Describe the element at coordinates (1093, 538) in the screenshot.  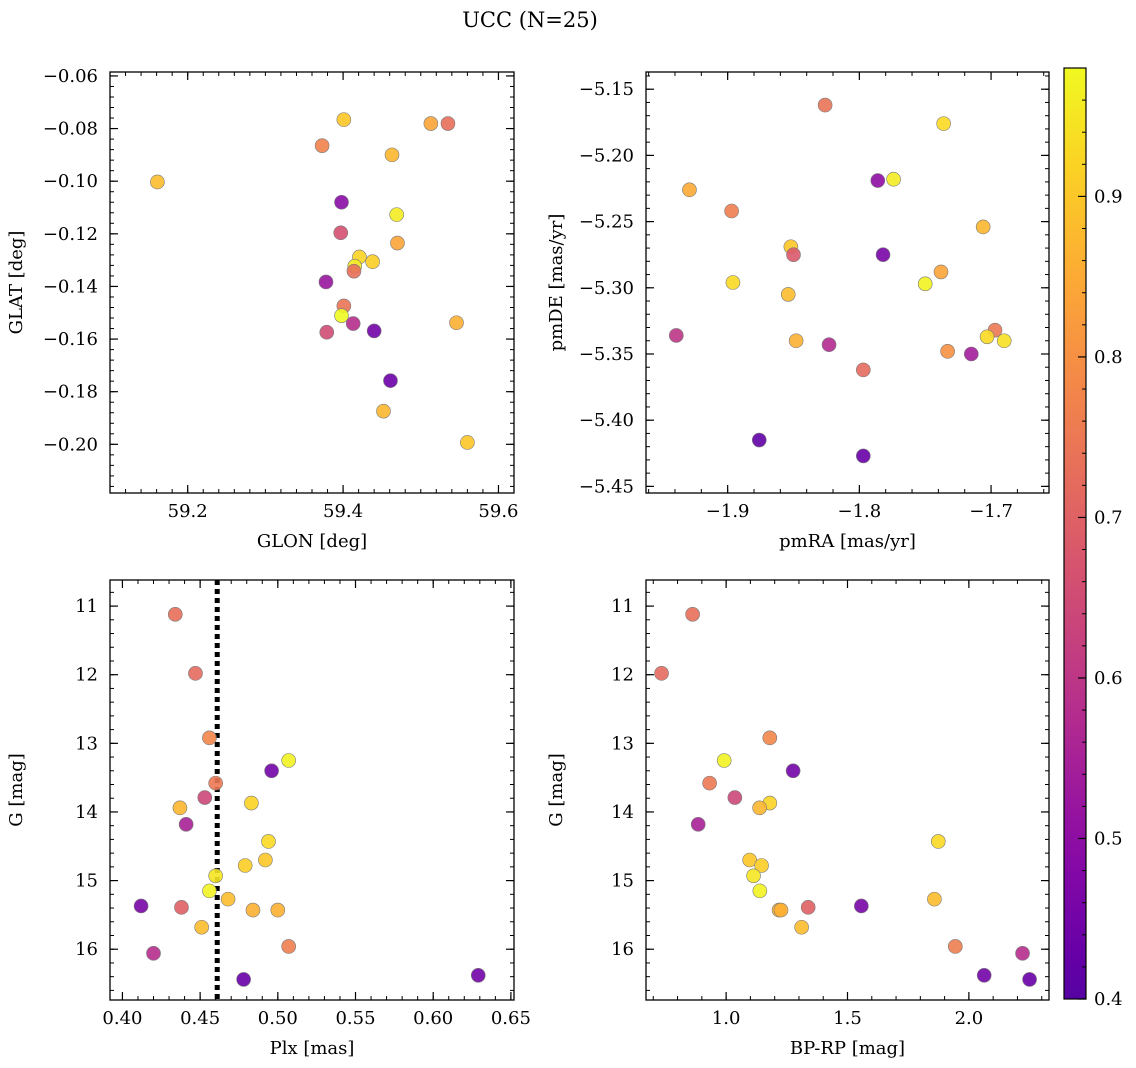
I see `colorbar: 0.4 0.5 0.6 0.7 0.8 0.9` at that location.